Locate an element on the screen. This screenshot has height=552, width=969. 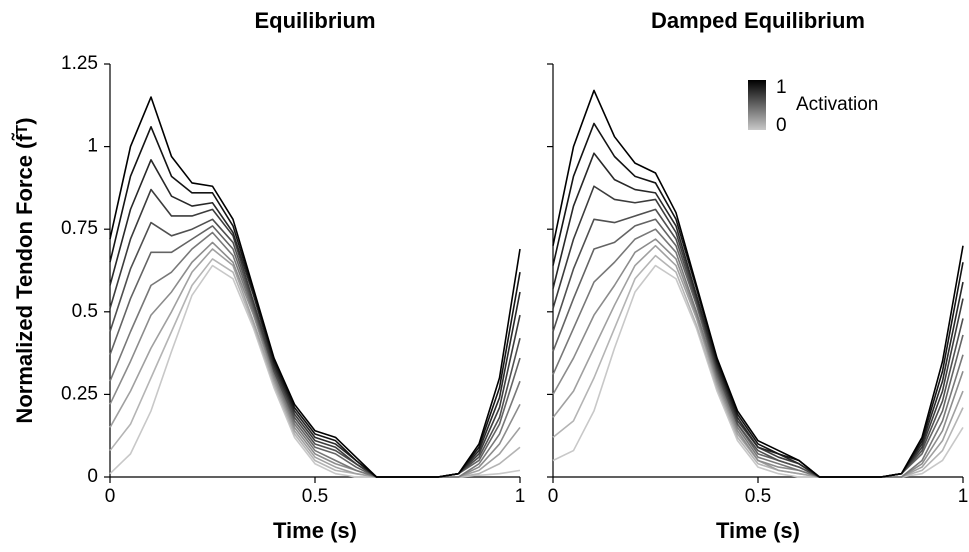
colorbar-label: Activation is located at coordinates (837, 104).